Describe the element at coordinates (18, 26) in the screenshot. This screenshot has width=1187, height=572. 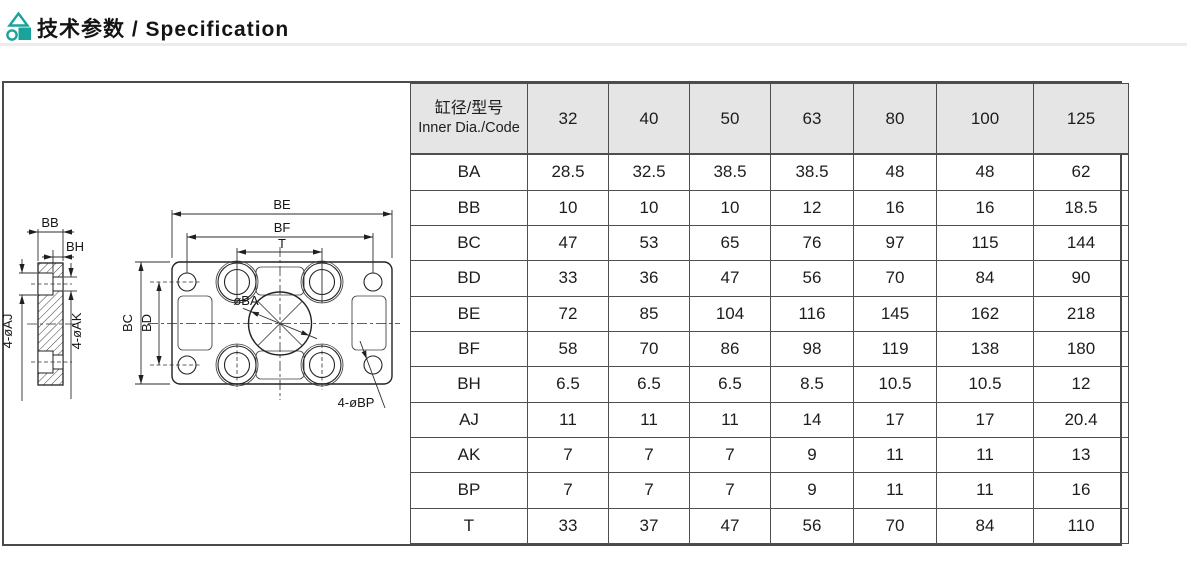
I see `brand-shapes-icon` at that location.